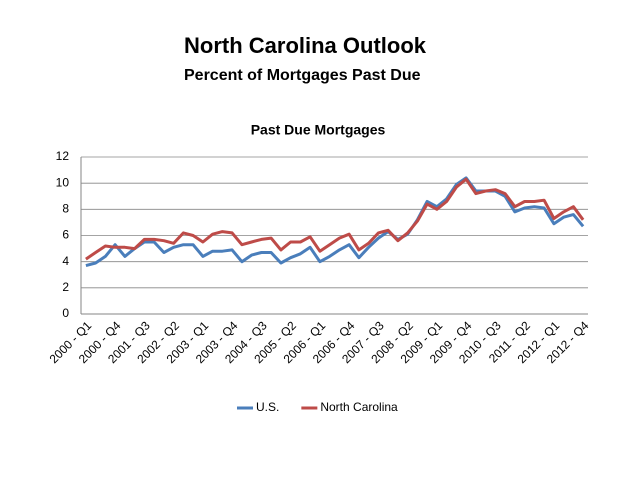 The width and height of the screenshot is (638, 479). Describe the element at coordinates (65, 261) in the screenshot. I see `y-tick-label: 4` at that location.